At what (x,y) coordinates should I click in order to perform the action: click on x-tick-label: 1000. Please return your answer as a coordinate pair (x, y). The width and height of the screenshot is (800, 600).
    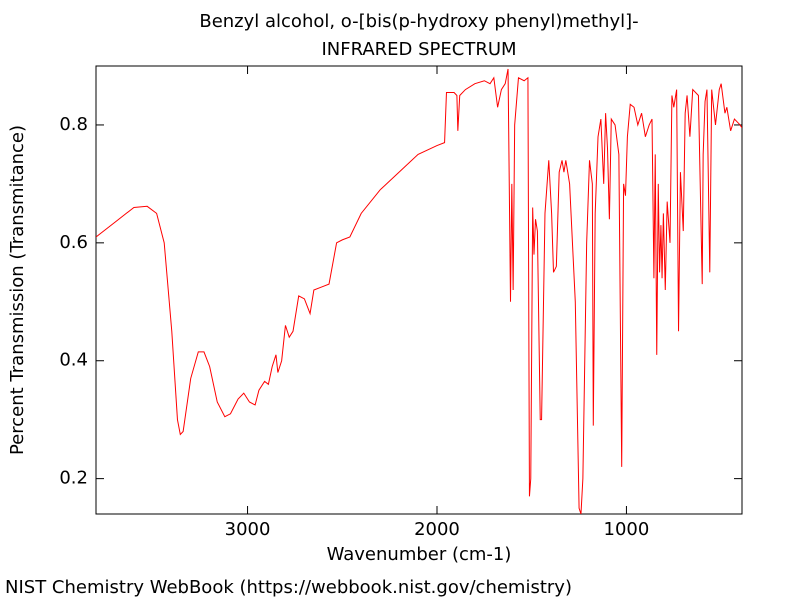
    Looking at the image, I should click on (627, 529).